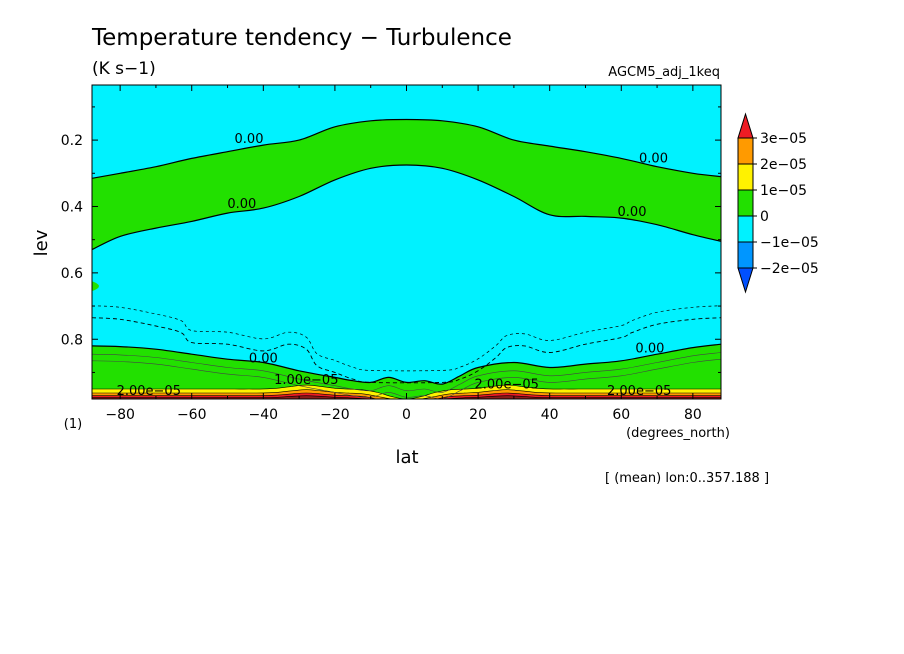  Describe the element at coordinates (73, 424) in the screenshot. I see `y-axis-unit-note: (1)` at that location.